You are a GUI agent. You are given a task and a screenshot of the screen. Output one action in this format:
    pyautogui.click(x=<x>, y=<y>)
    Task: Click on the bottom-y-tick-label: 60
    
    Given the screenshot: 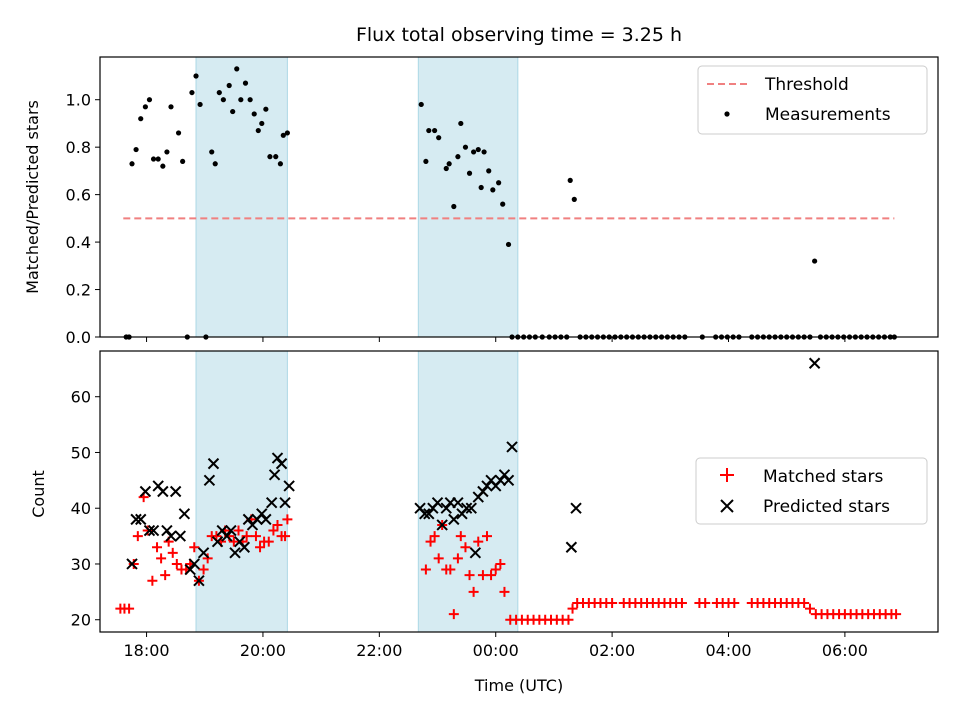 What is the action you would take?
    pyautogui.click(x=81, y=397)
    